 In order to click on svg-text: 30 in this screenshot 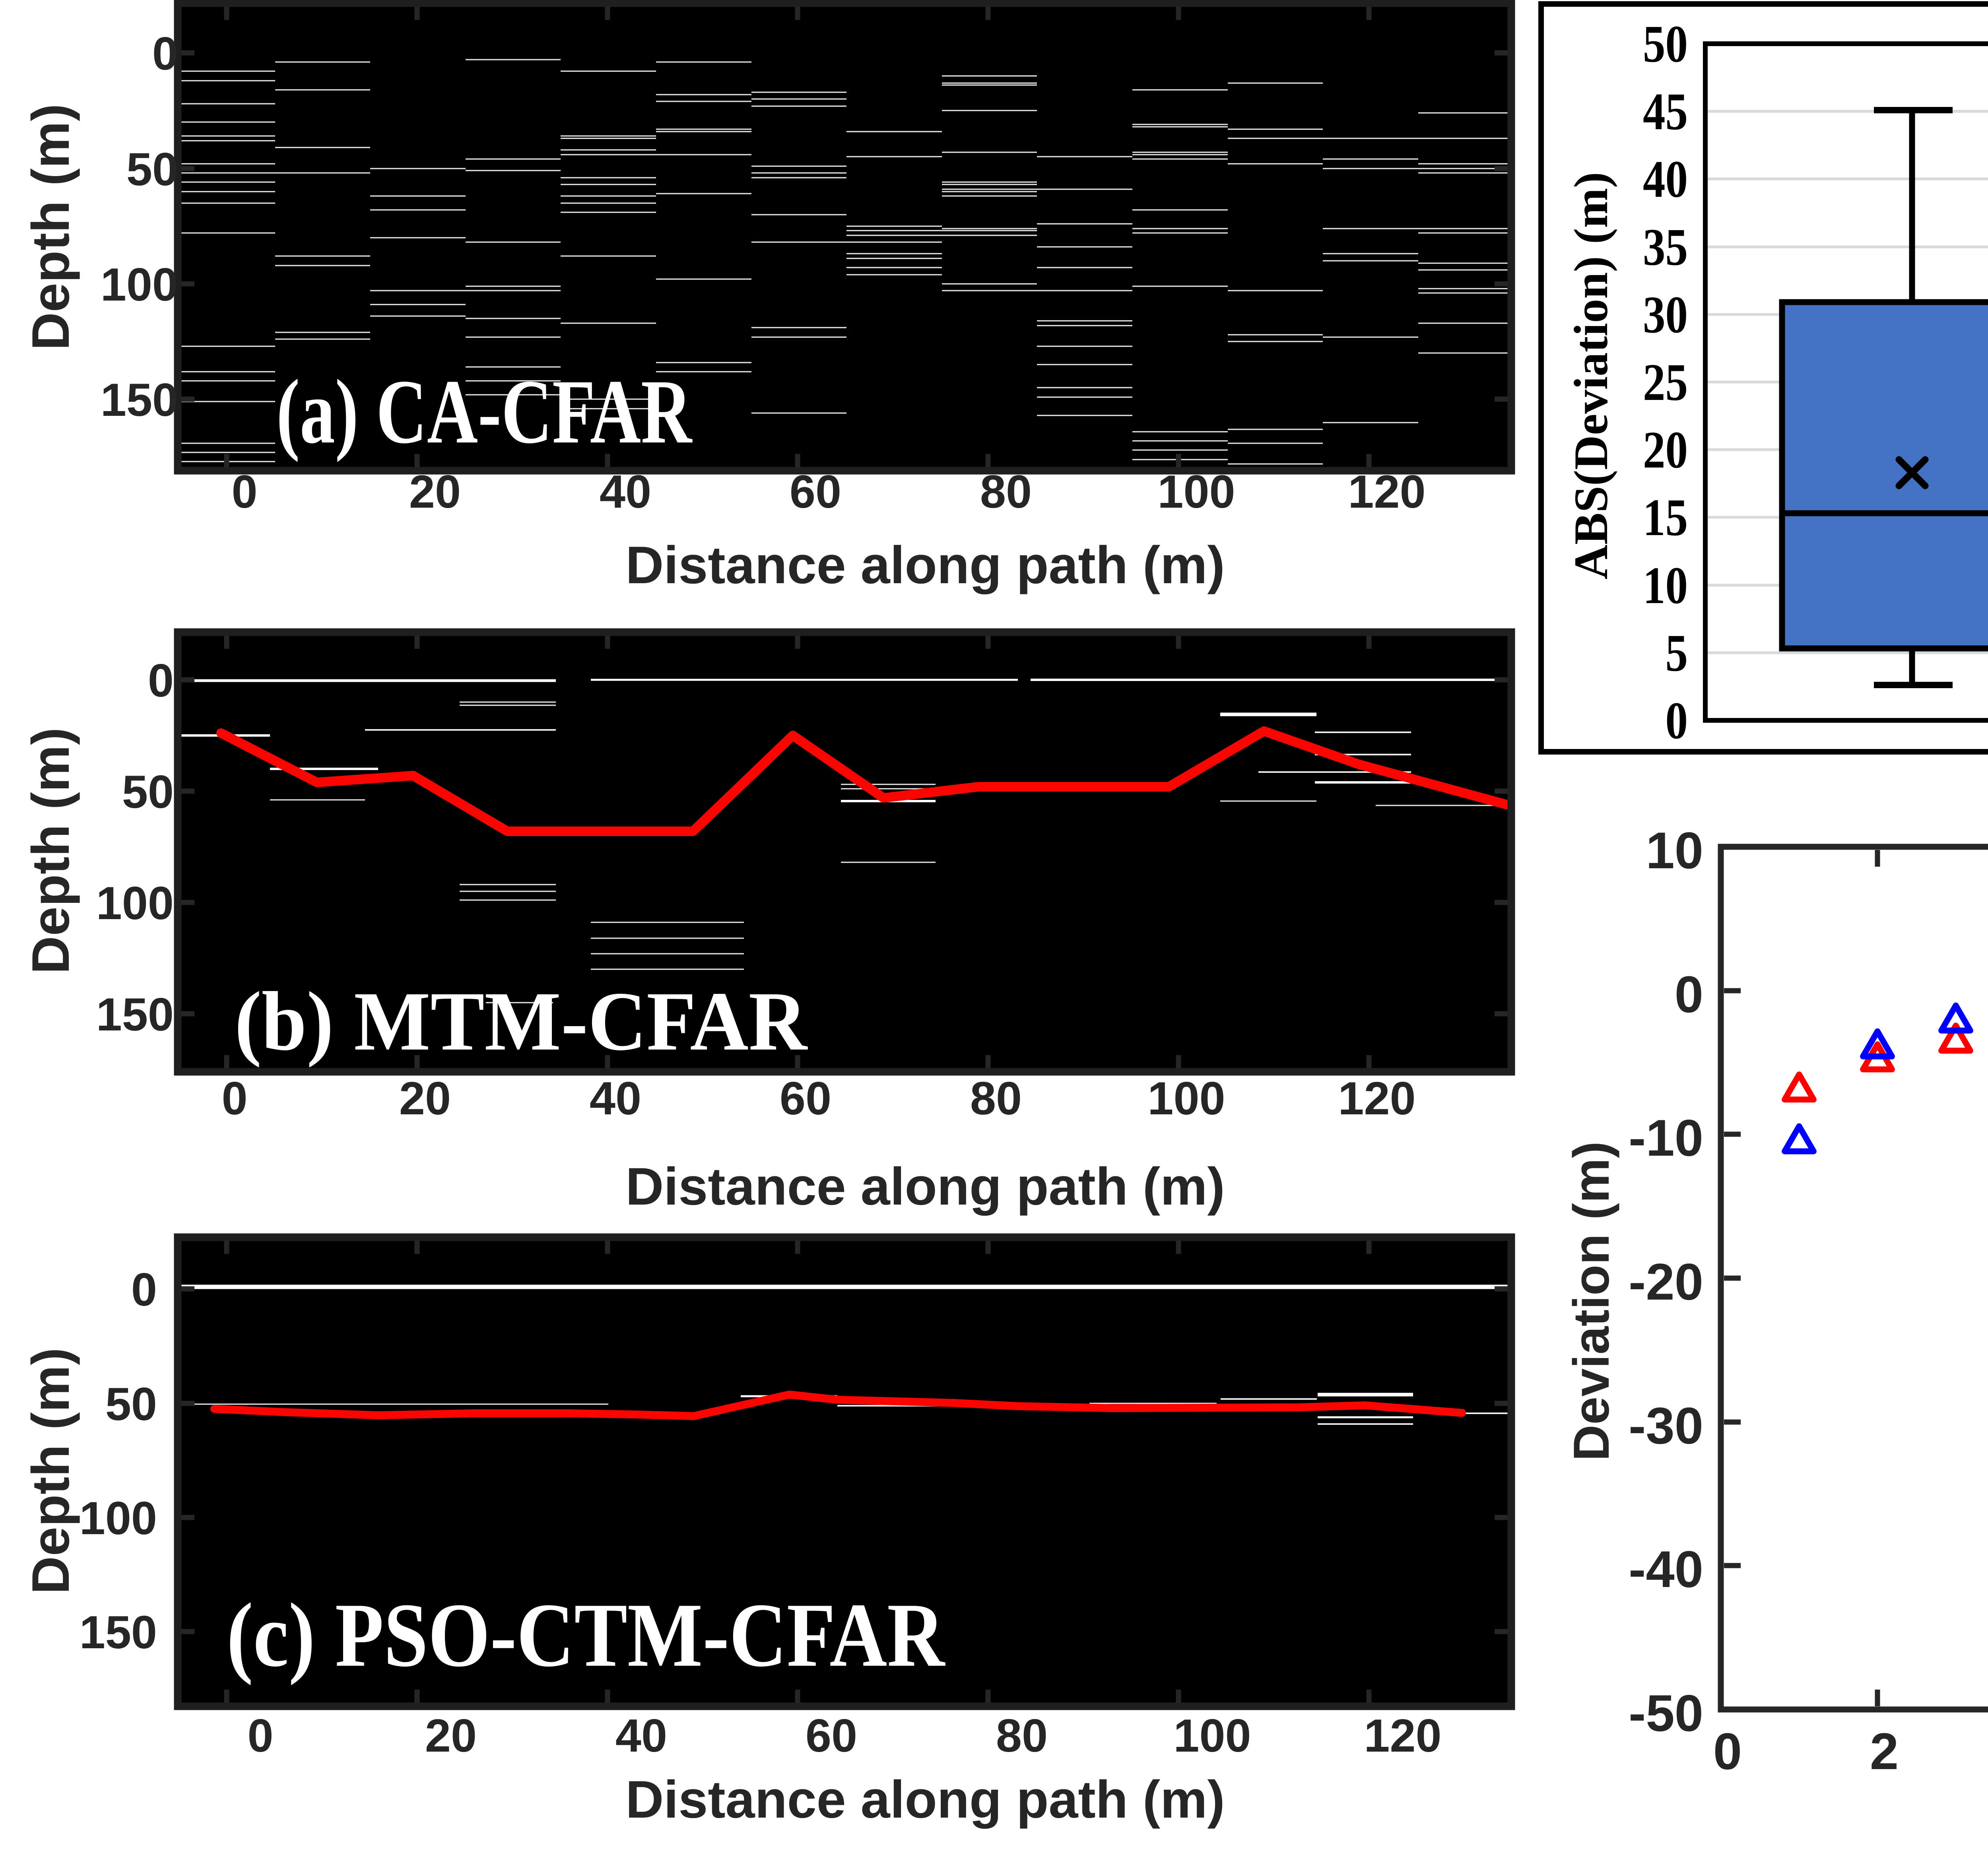, I will do `click(1665, 314)`.